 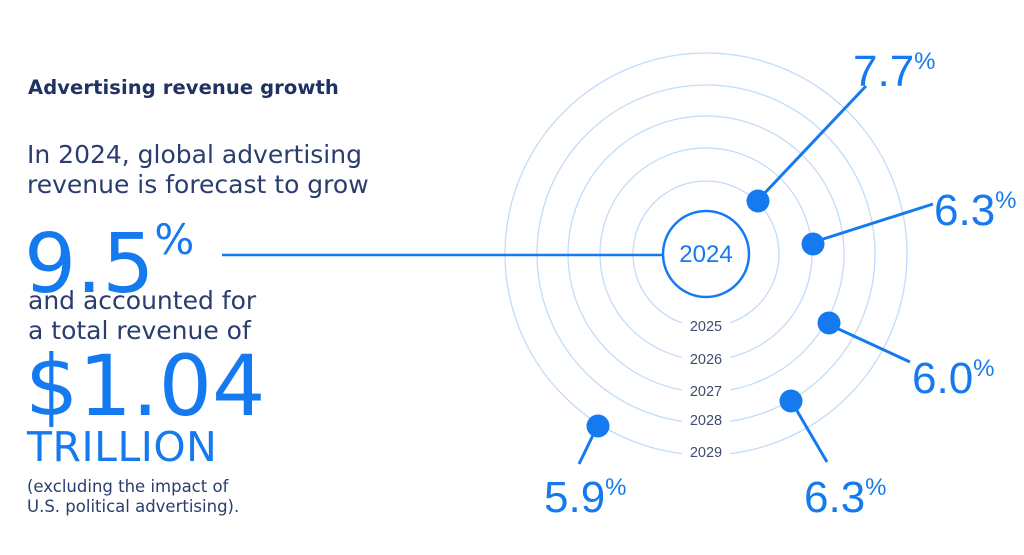 I want to click on callout-2028: 6.3%, so click(x=845, y=493).